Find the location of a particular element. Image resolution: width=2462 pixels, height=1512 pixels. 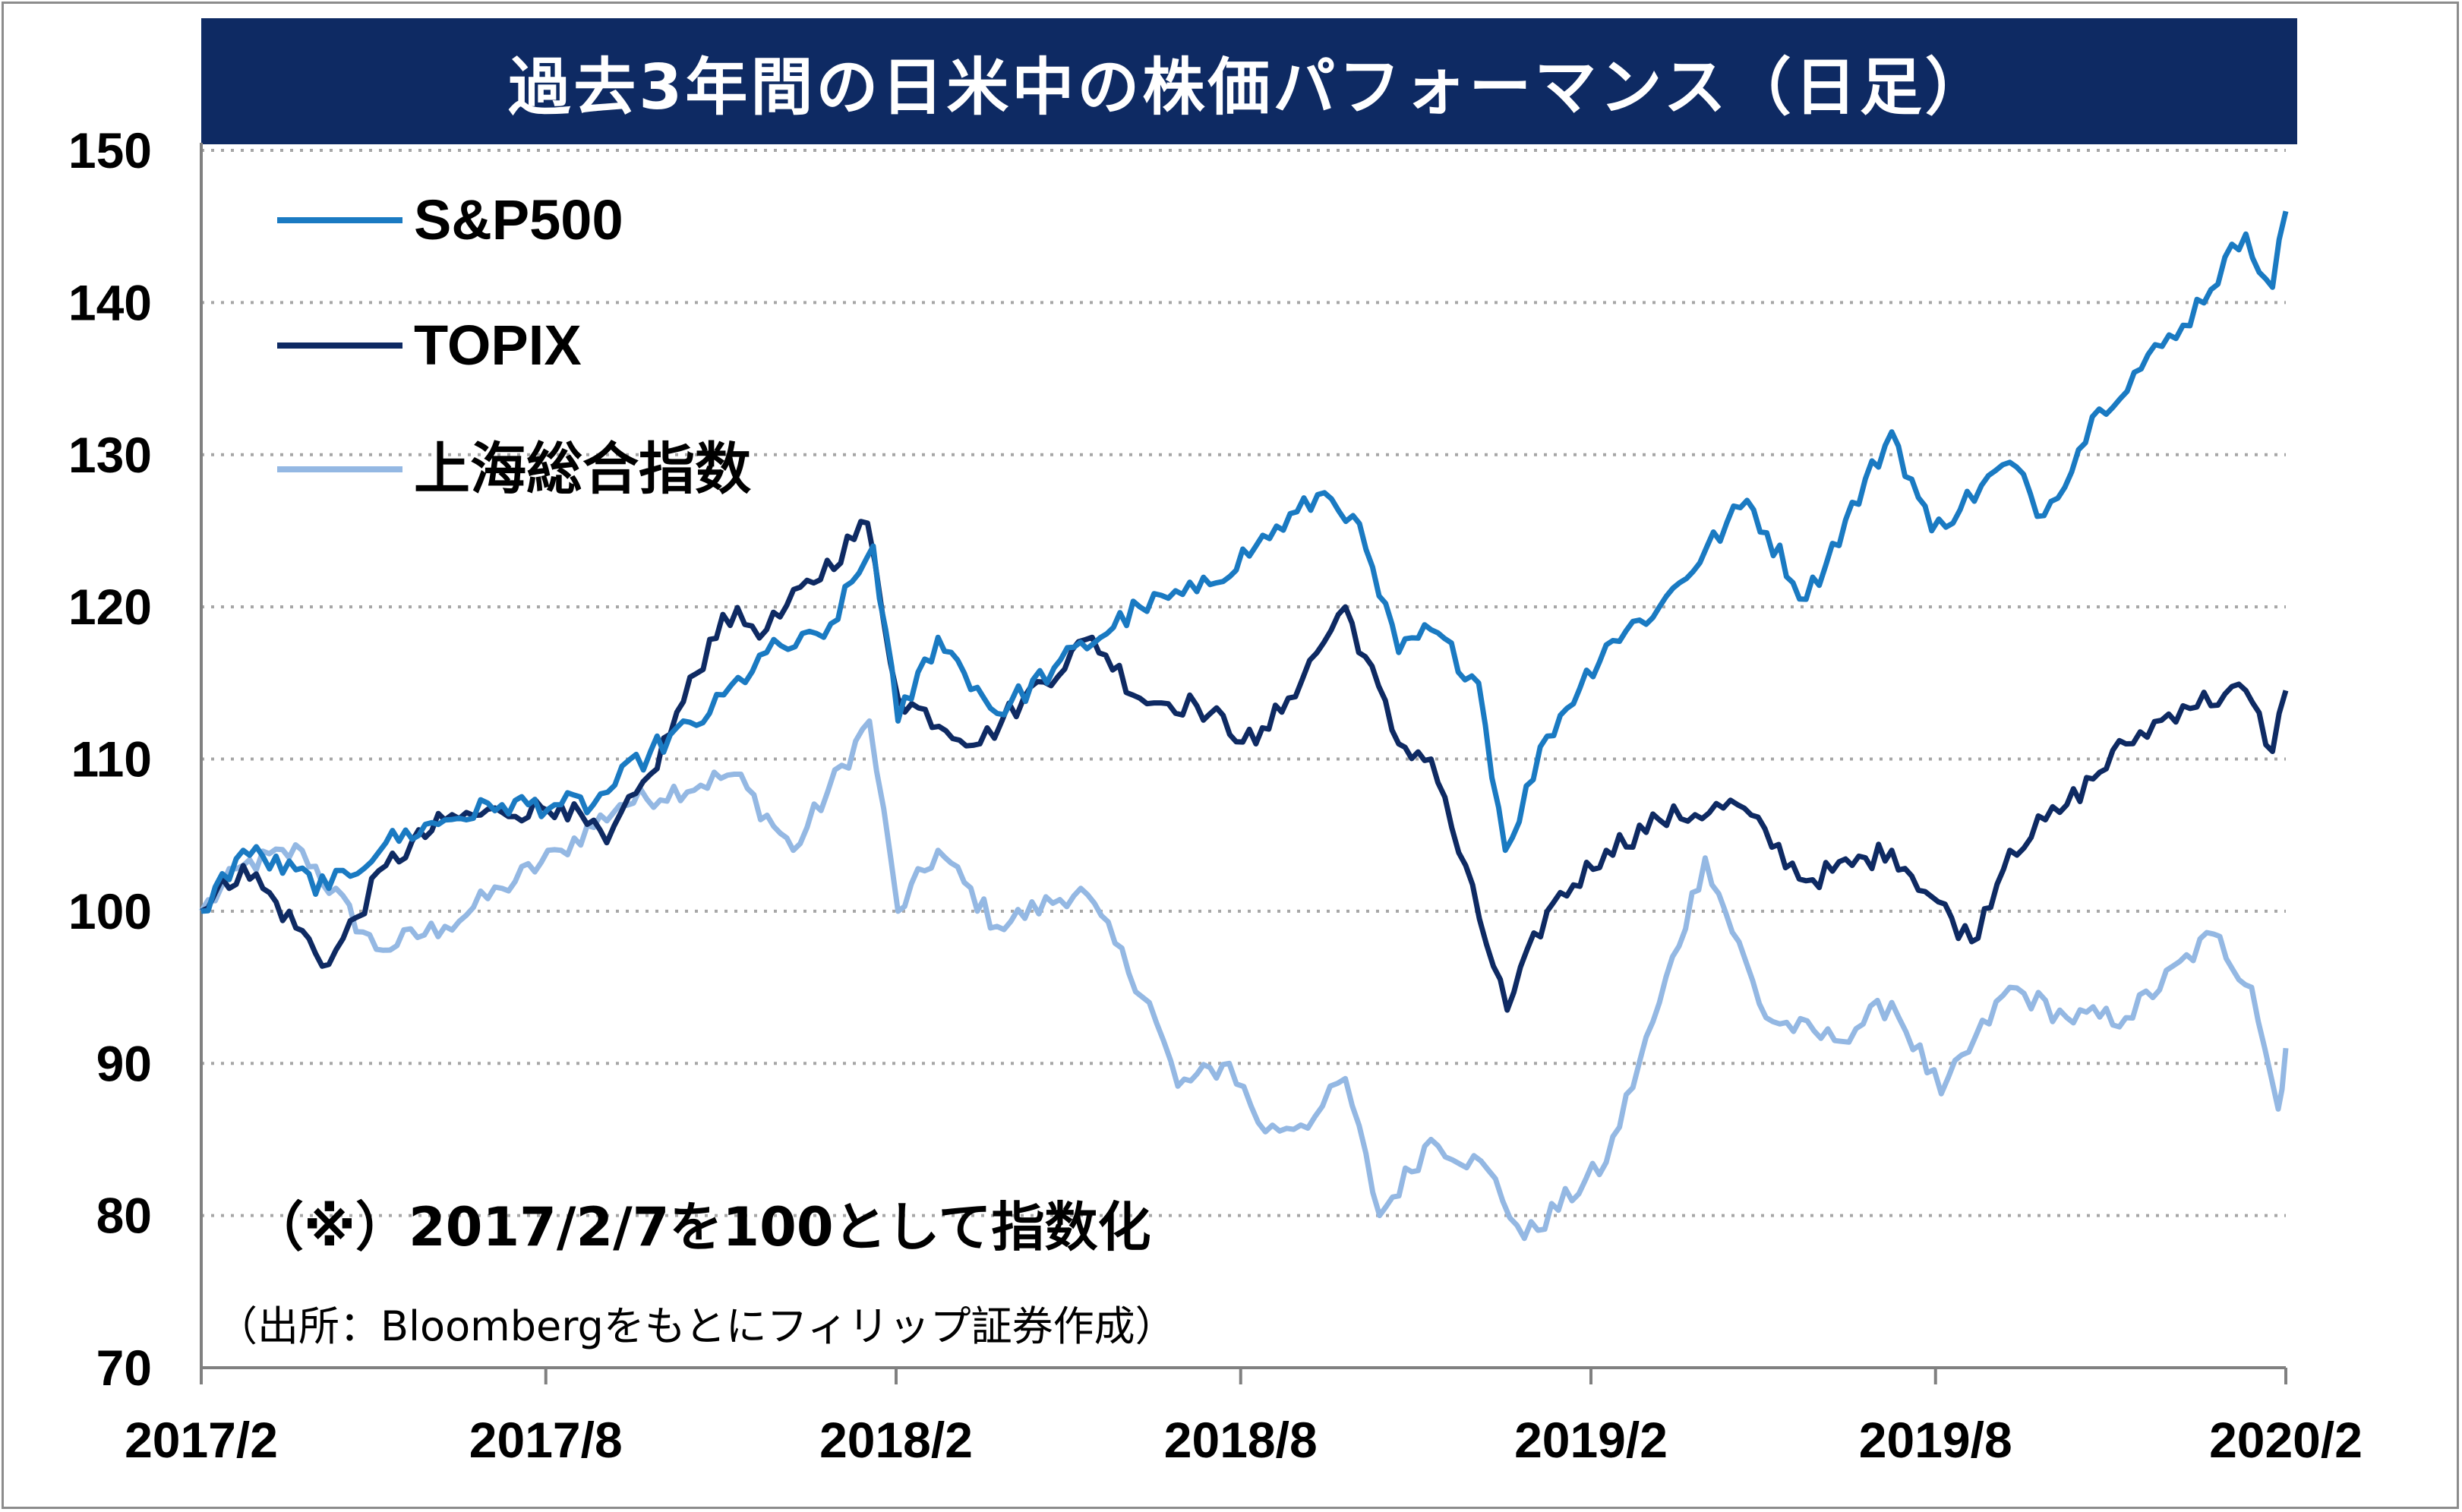

x-tick-label: 2019/2 is located at coordinates (1591, 1440).